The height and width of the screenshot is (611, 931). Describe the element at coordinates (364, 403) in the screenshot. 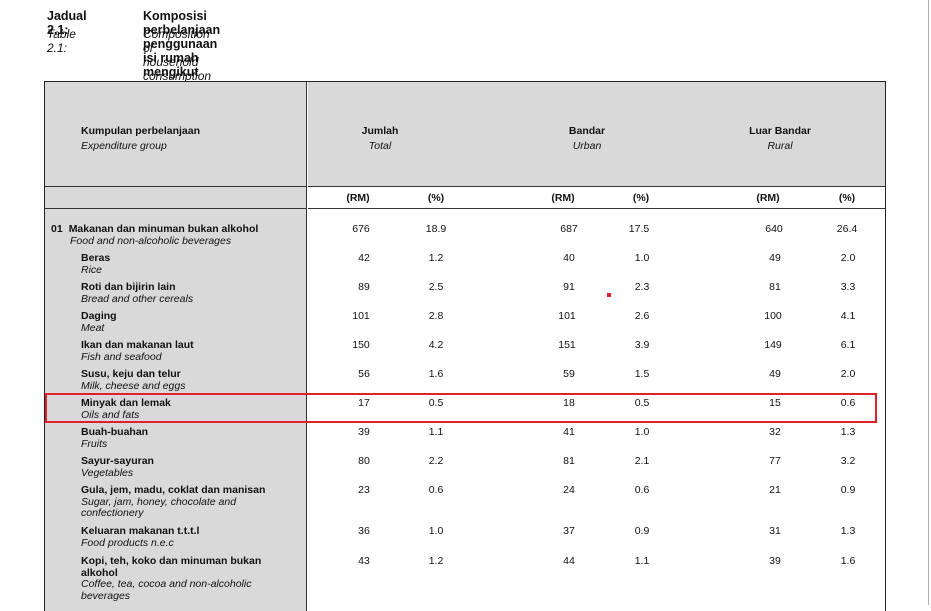

I see `cell-total-rm: 17` at that location.